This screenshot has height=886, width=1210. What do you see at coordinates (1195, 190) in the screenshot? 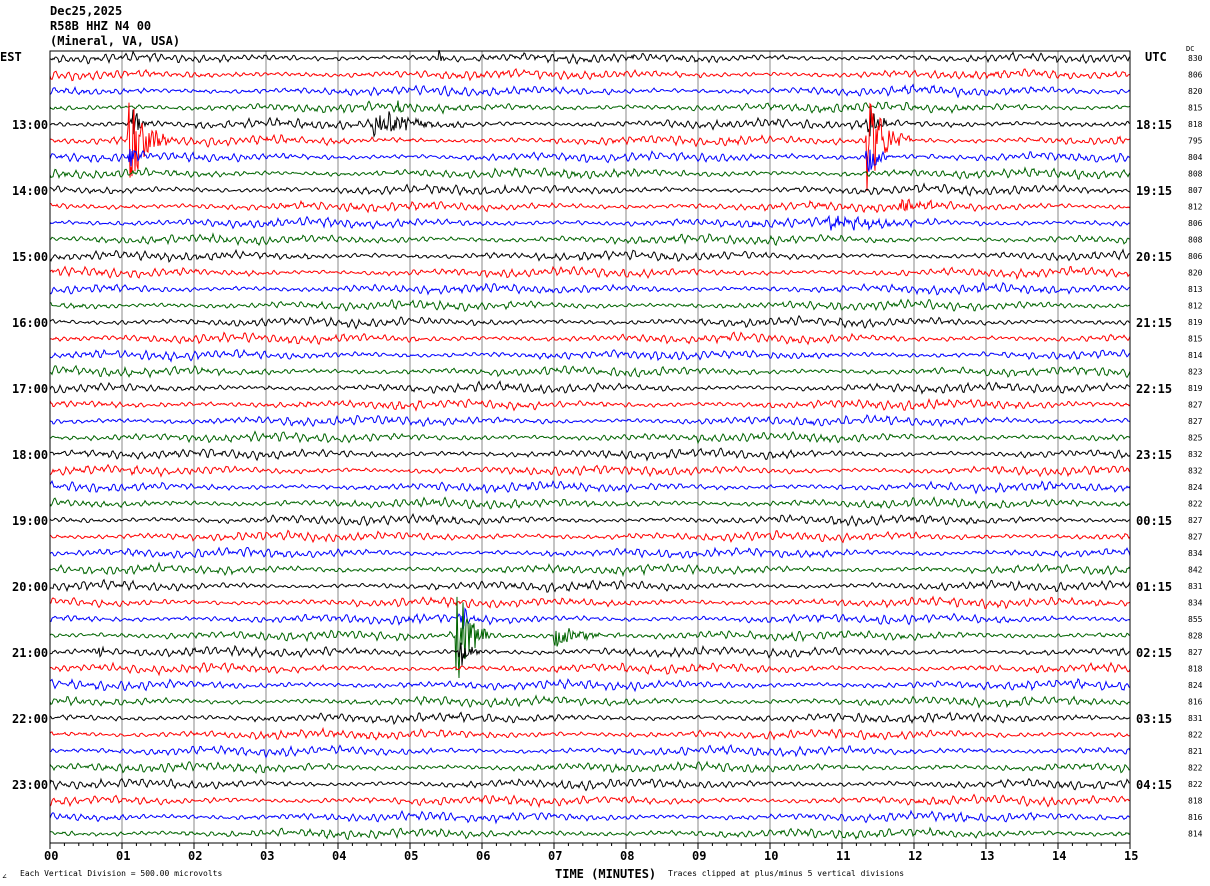
I see `dc-value: 807` at bounding box center [1195, 190].